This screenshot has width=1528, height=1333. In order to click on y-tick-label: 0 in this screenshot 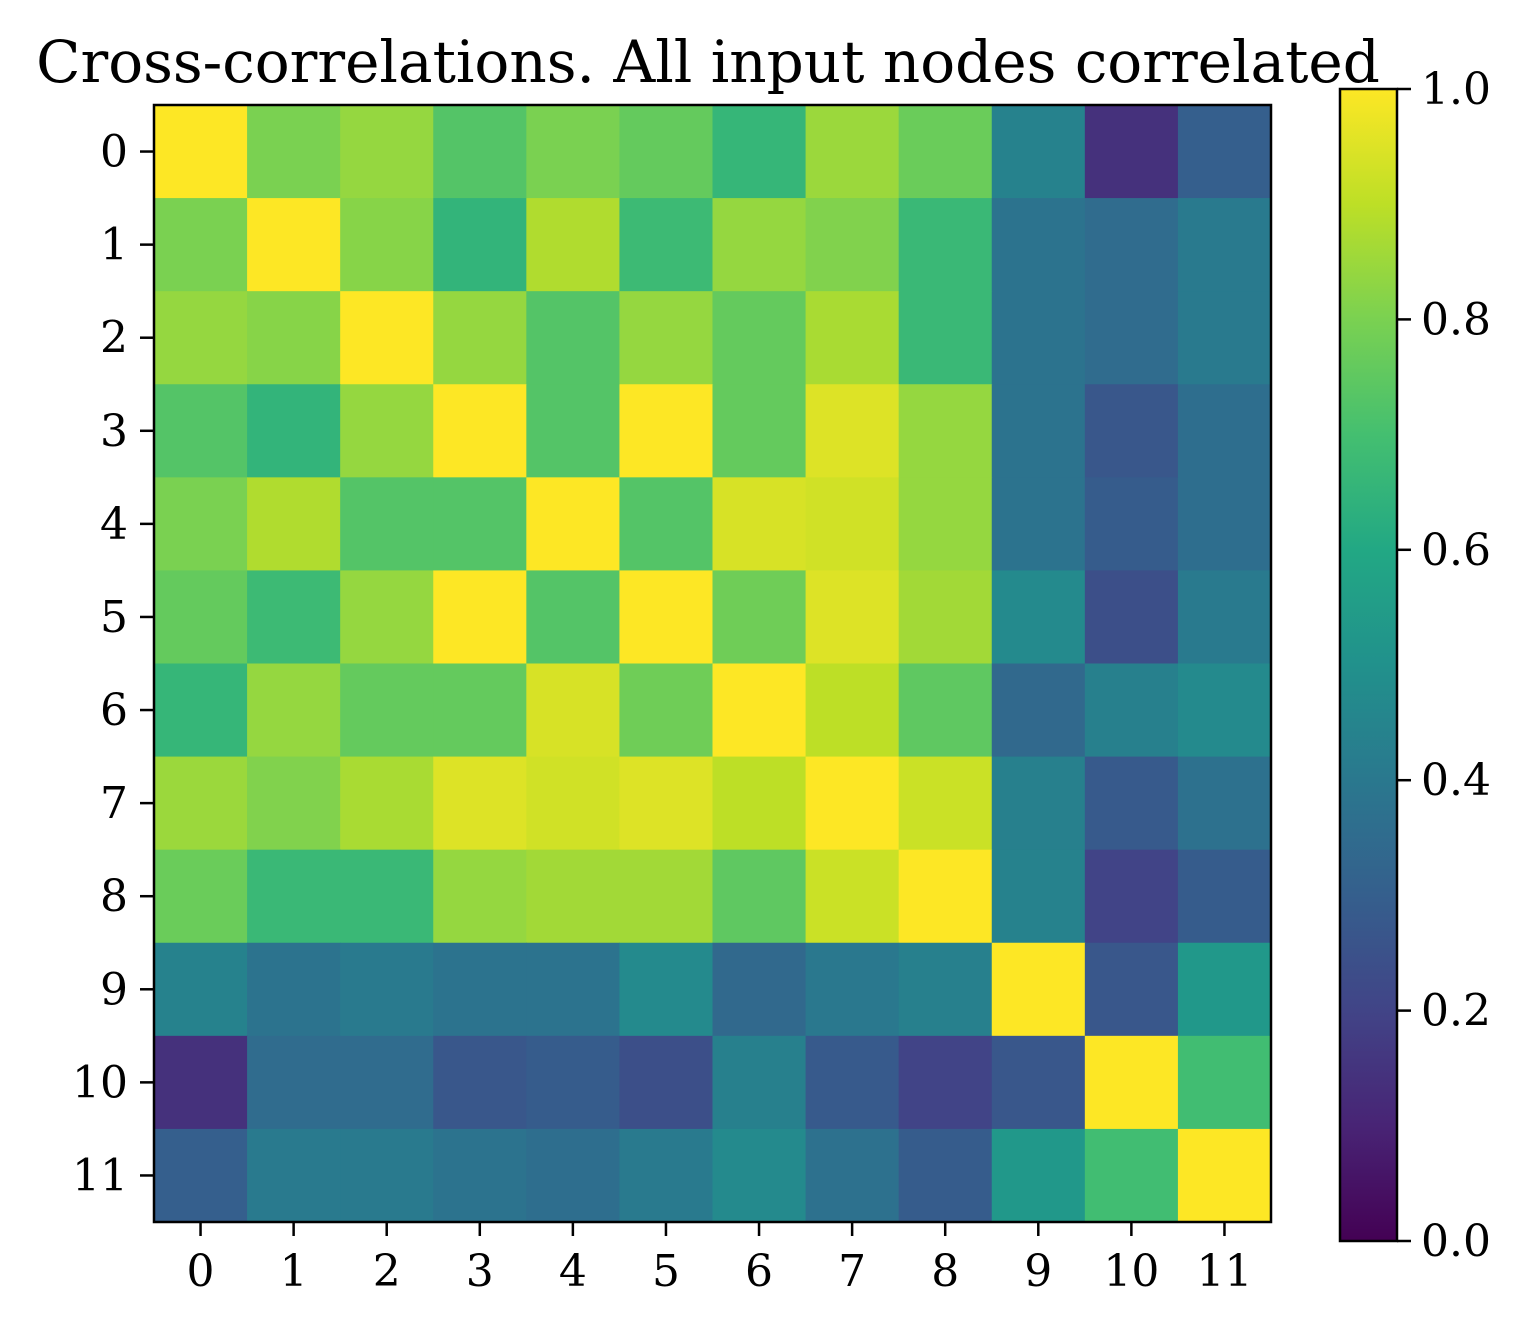, I will do `click(114, 152)`.